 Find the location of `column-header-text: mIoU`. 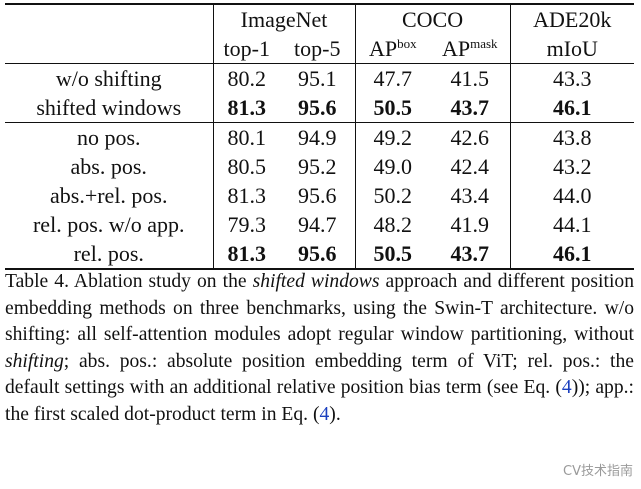

column-header-text: mIoU is located at coordinates (572, 48).